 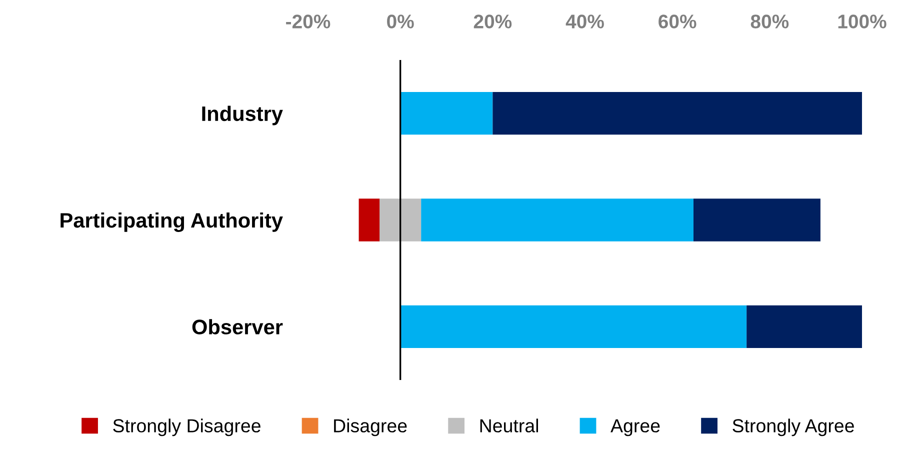 I want to click on y-tick-label: Observer, so click(x=237, y=326).